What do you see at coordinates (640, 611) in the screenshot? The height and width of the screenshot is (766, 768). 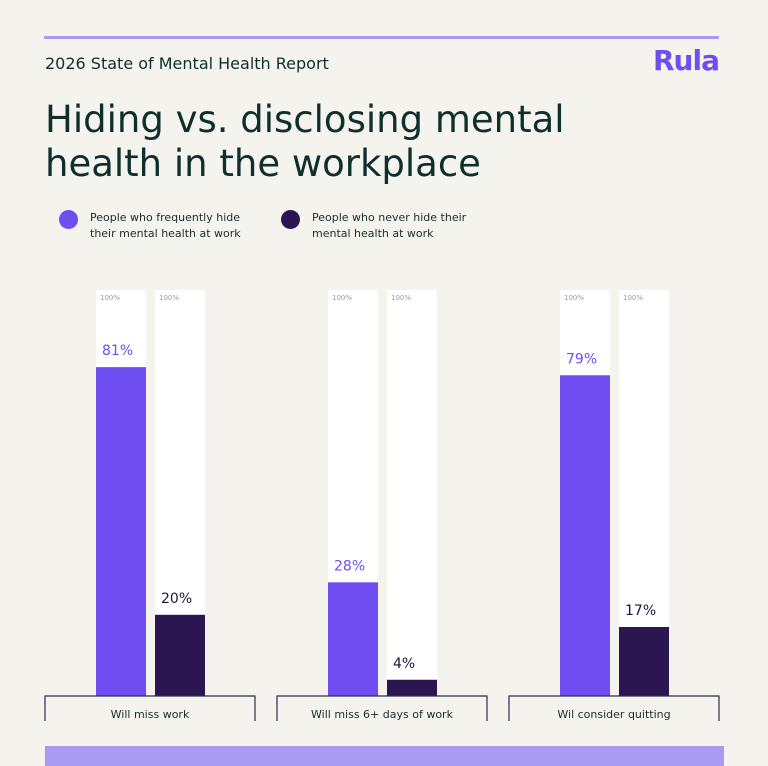 I see `data-label: 17%` at bounding box center [640, 611].